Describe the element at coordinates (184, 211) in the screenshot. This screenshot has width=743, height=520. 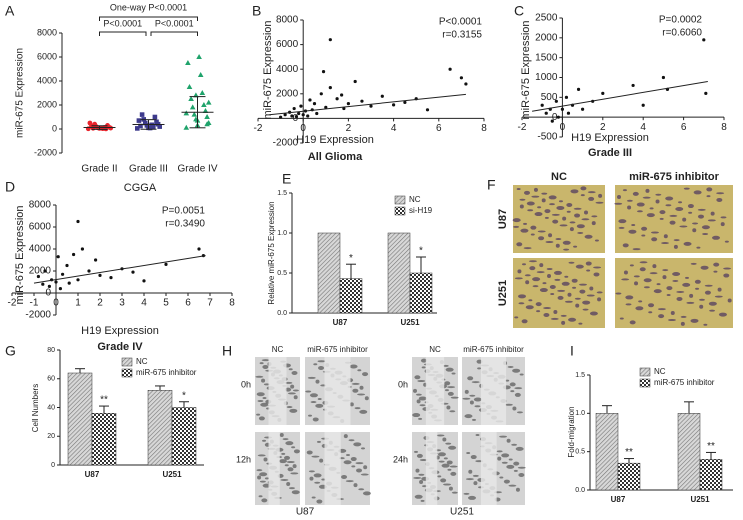
I see `stat-annotation: P=0.0051` at that location.